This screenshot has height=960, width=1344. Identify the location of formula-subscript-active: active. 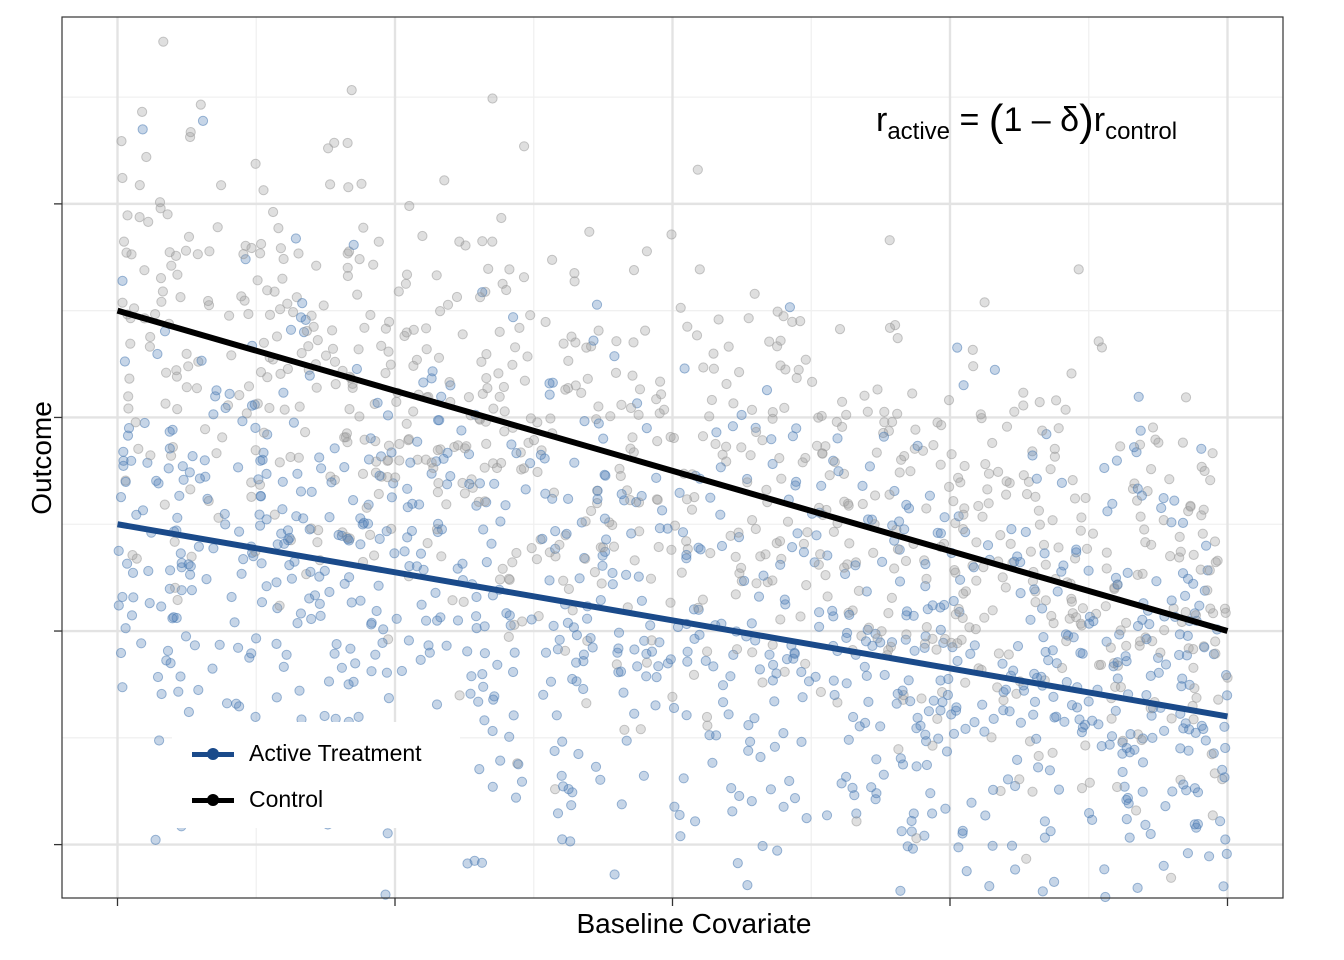
(919, 131).